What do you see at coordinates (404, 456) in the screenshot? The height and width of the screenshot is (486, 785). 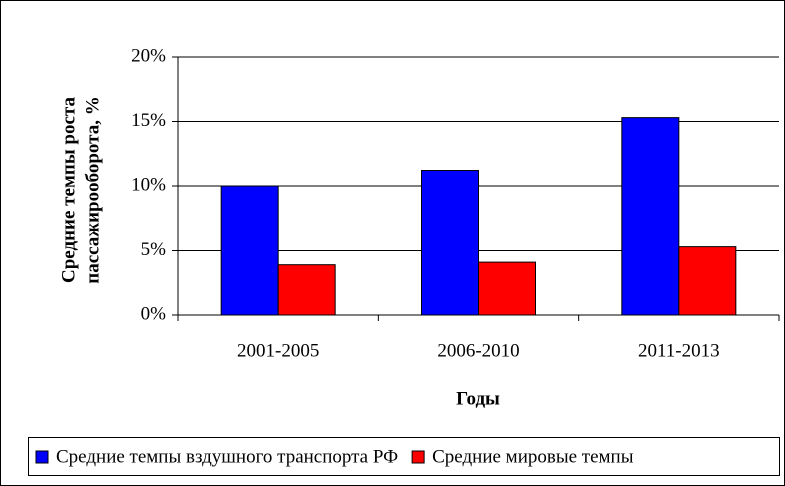 I see `legend-box` at bounding box center [404, 456].